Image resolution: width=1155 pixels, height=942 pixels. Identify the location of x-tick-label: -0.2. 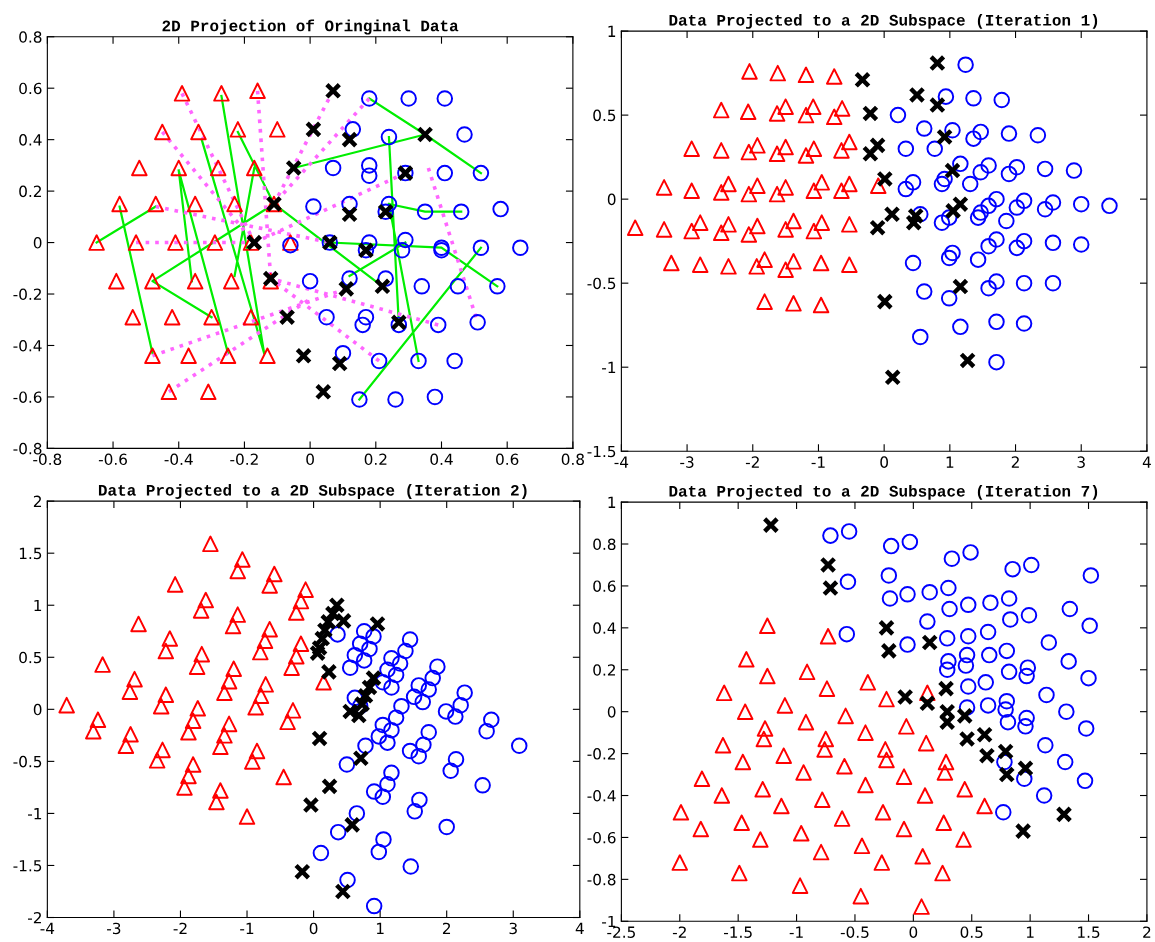
(244, 459).